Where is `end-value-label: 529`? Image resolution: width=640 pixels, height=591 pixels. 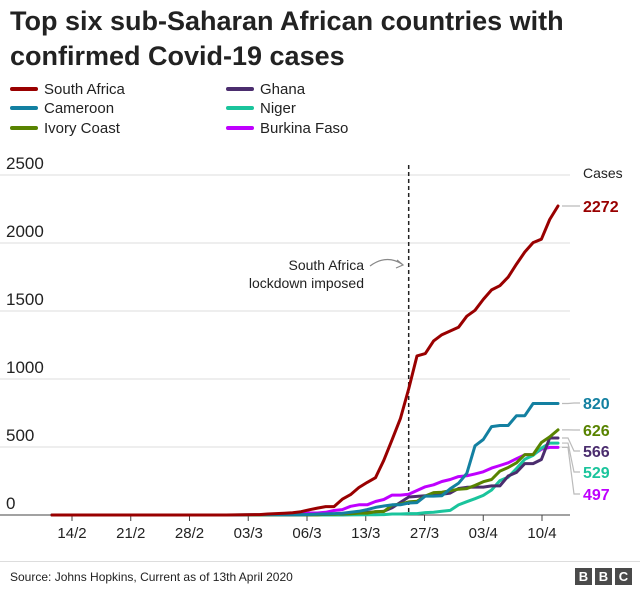
end-value-label: 529 is located at coordinates (596, 473).